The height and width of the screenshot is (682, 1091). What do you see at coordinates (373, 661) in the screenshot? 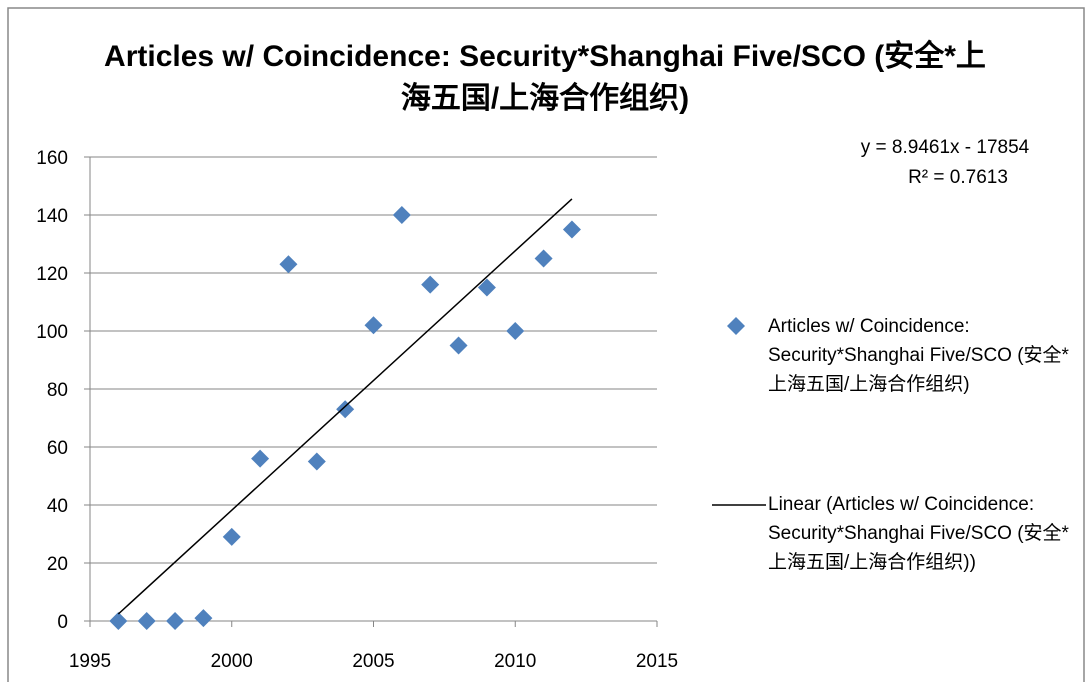
I see `x-tick-label: 2005` at bounding box center [373, 661].